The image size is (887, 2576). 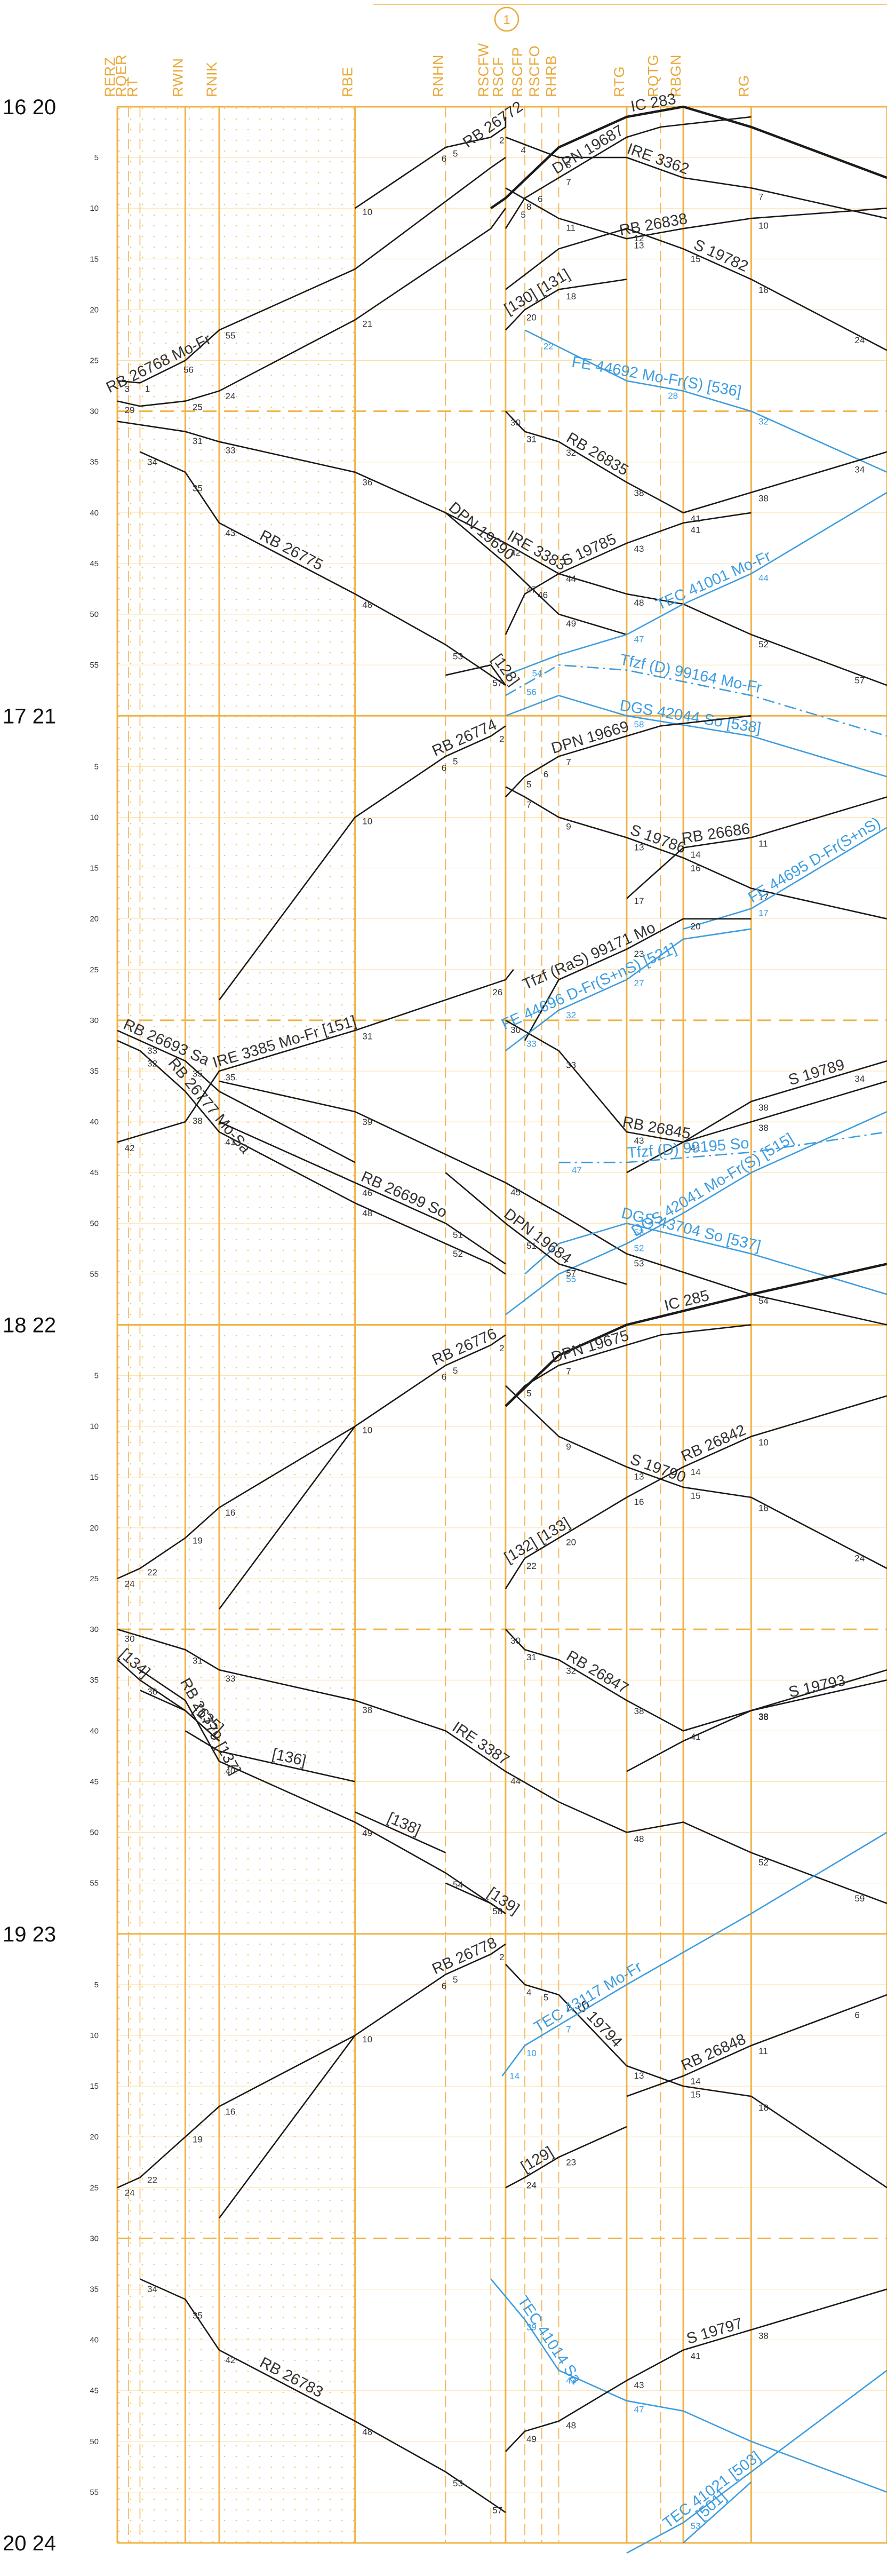 What do you see at coordinates (517, 72) in the screenshot?
I see `station-label: RSCFP` at bounding box center [517, 72].